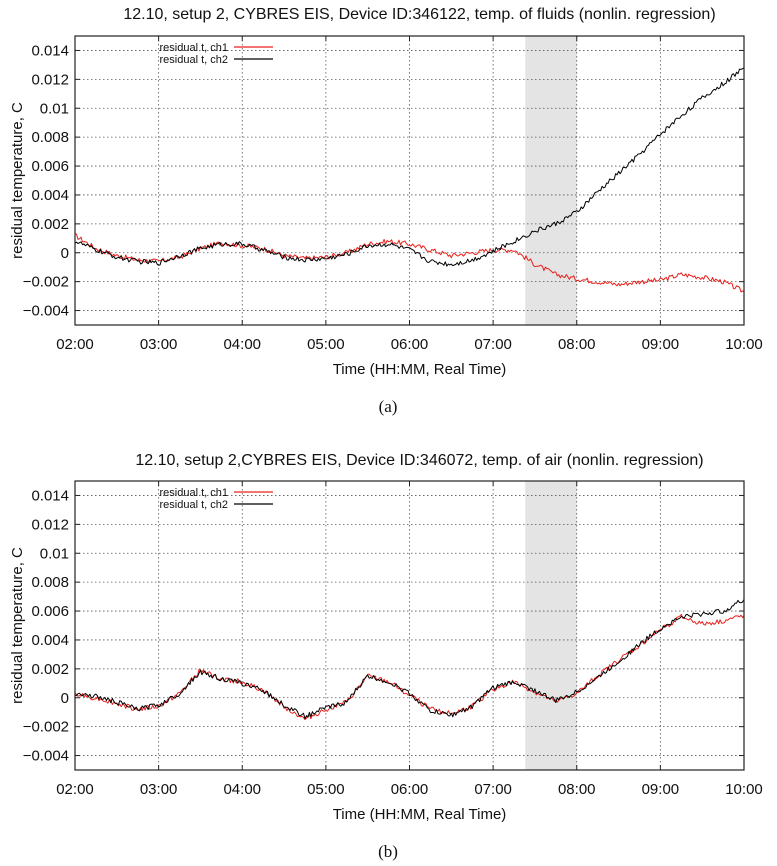  I want to click on figure-caption: (b), so click(388, 851).